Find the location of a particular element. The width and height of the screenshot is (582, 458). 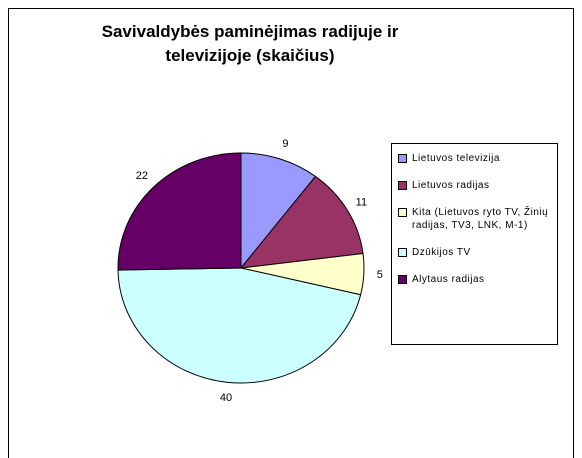

data-label: 40 is located at coordinates (226, 398).